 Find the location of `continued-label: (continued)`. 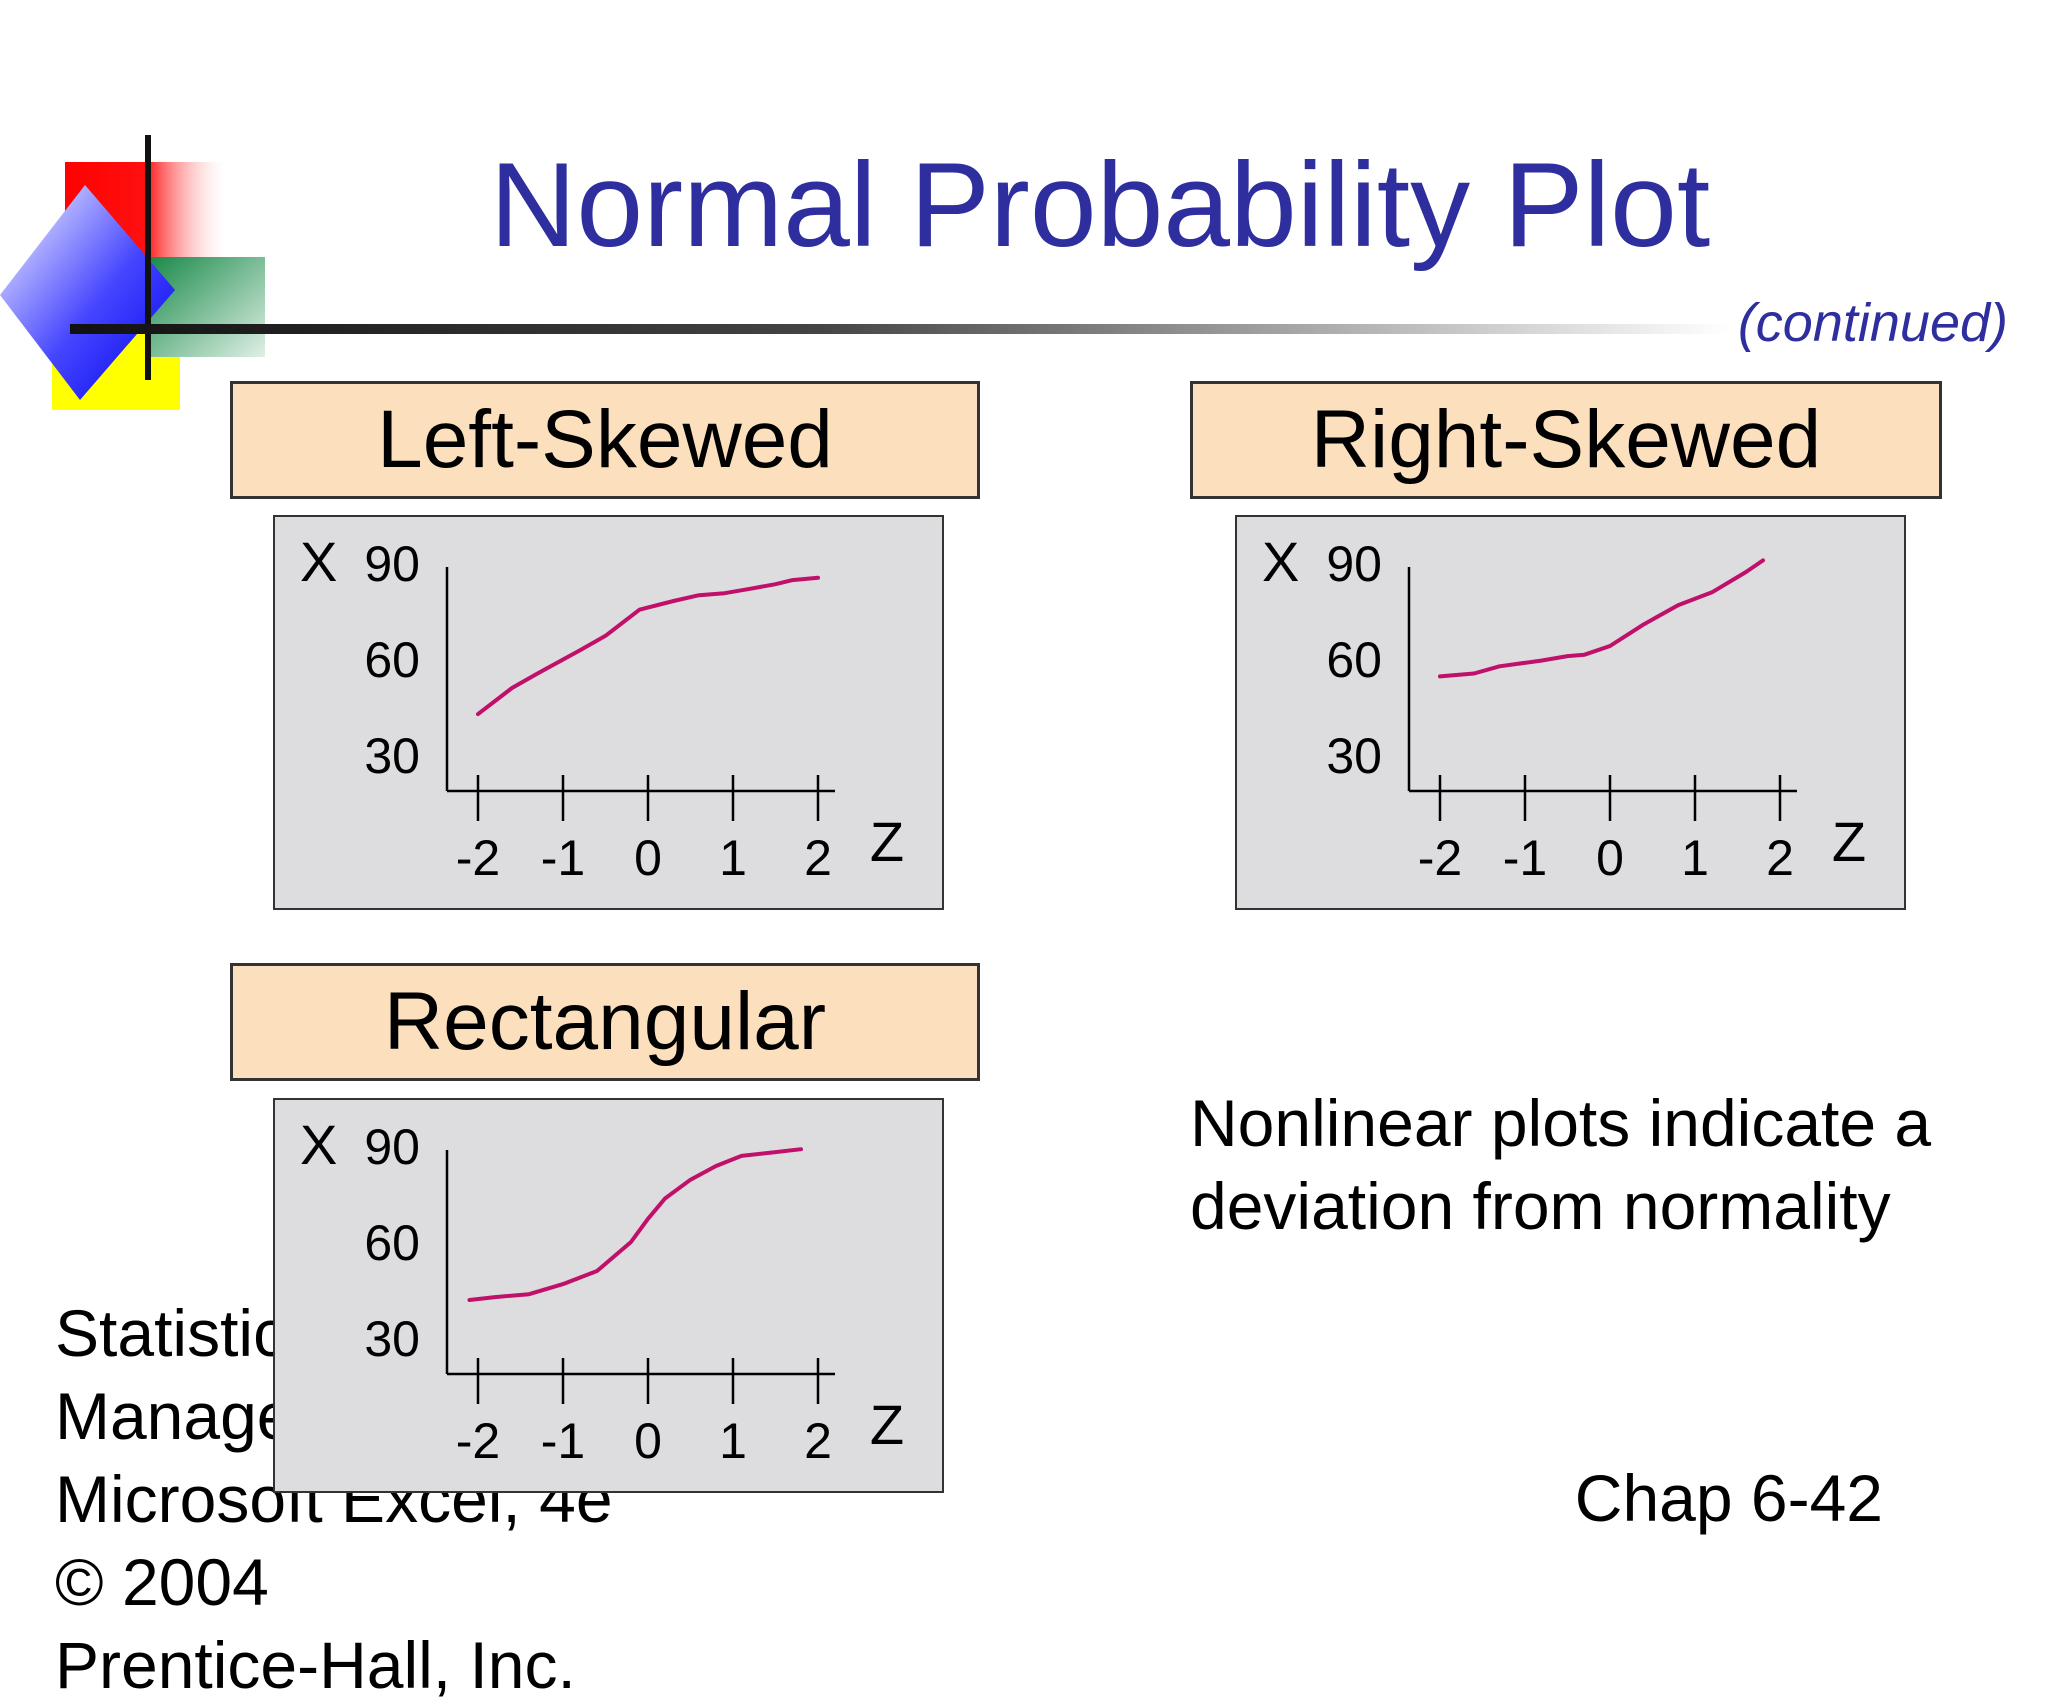

continued-label: (continued) is located at coordinates (1872, 323).